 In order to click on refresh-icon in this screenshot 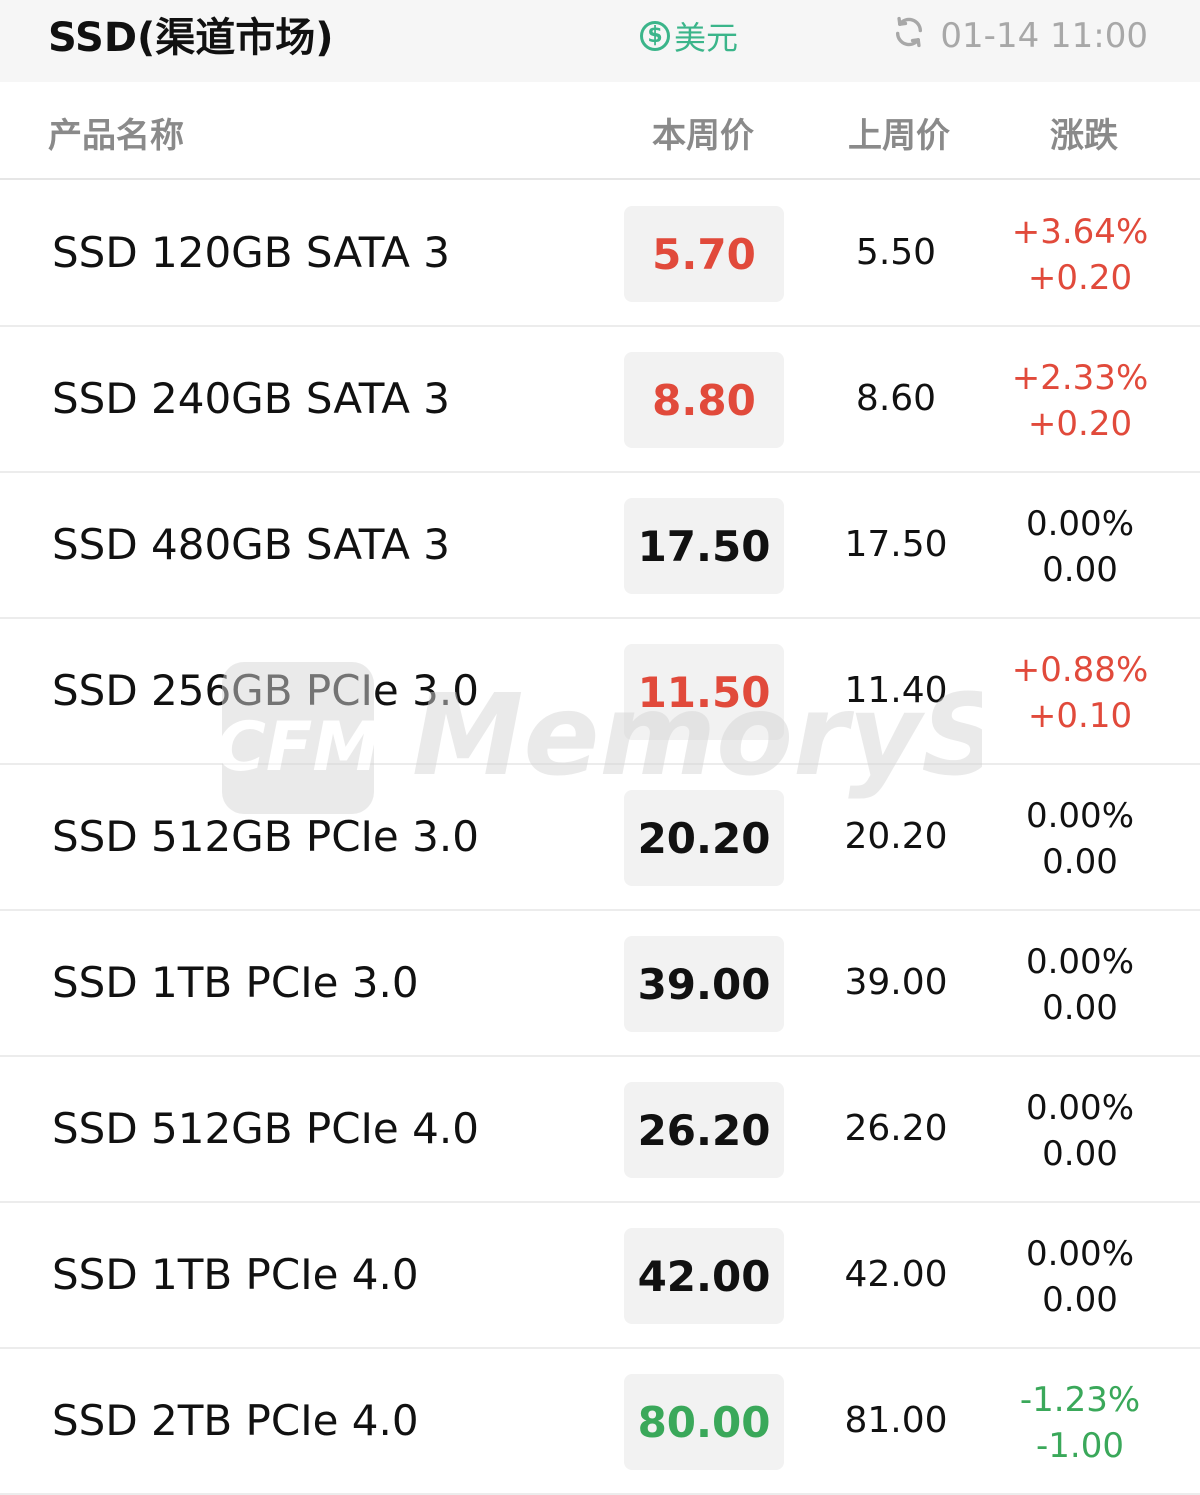, I will do `click(909, 36)`.